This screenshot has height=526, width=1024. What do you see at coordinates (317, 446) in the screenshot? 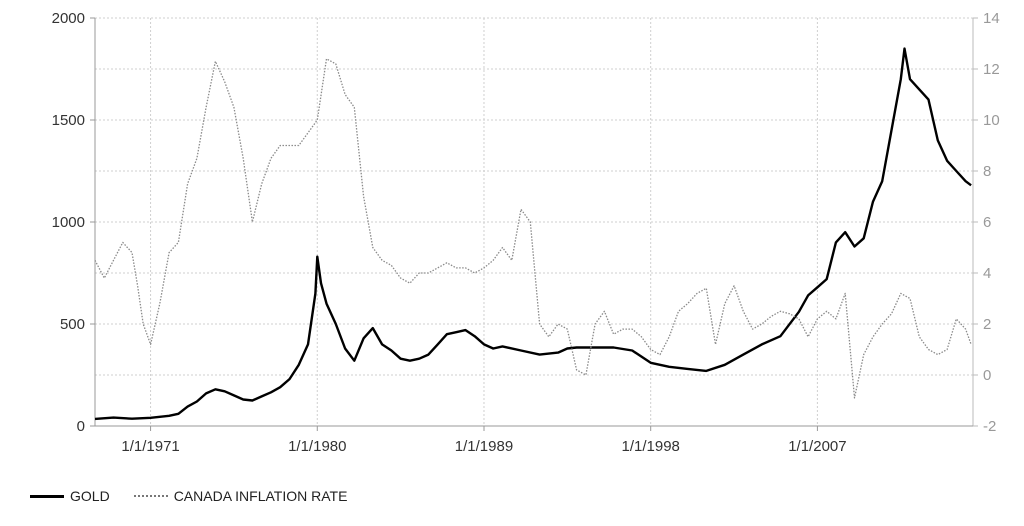
I see `x-tick-label: 1/1/1980` at bounding box center [317, 446].